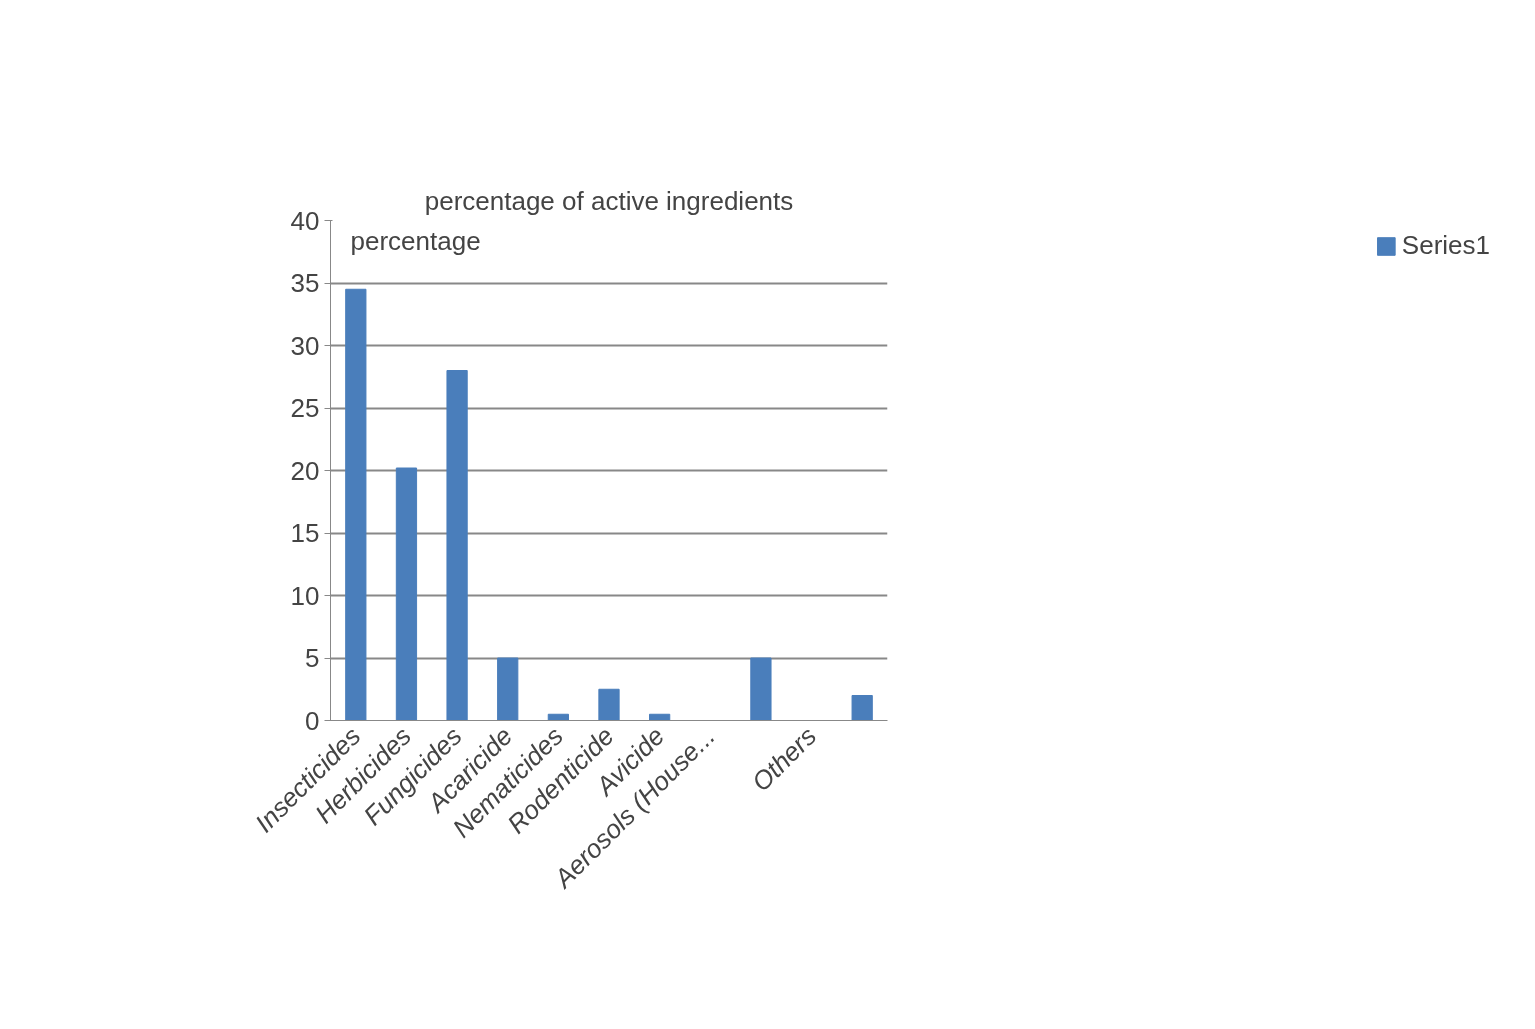 This screenshot has width=1535, height=1029. What do you see at coordinates (312, 720) in the screenshot?
I see `y-tick-label: 0` at bounding box center [312, 720].